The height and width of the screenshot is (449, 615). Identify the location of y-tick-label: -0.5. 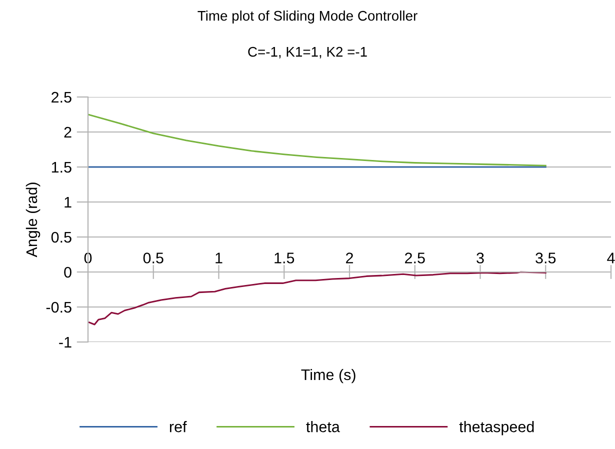
(59, 307).